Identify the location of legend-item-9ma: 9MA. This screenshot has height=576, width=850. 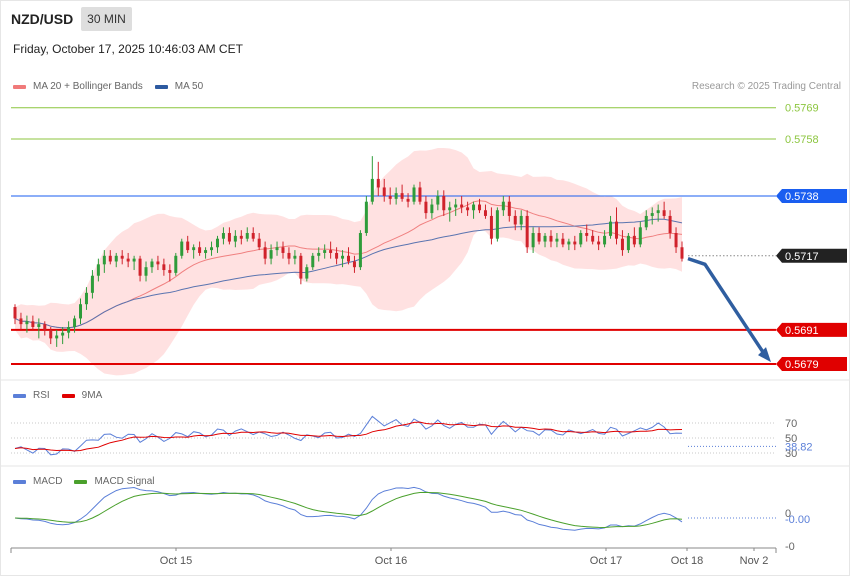
(82, 395).